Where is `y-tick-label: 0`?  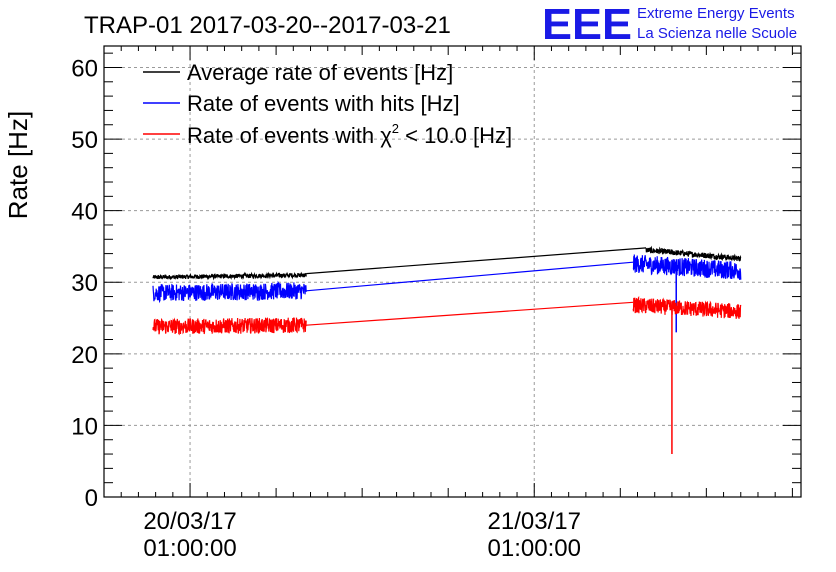 y-tick-label: 0 is located at coordinates (91, 498).